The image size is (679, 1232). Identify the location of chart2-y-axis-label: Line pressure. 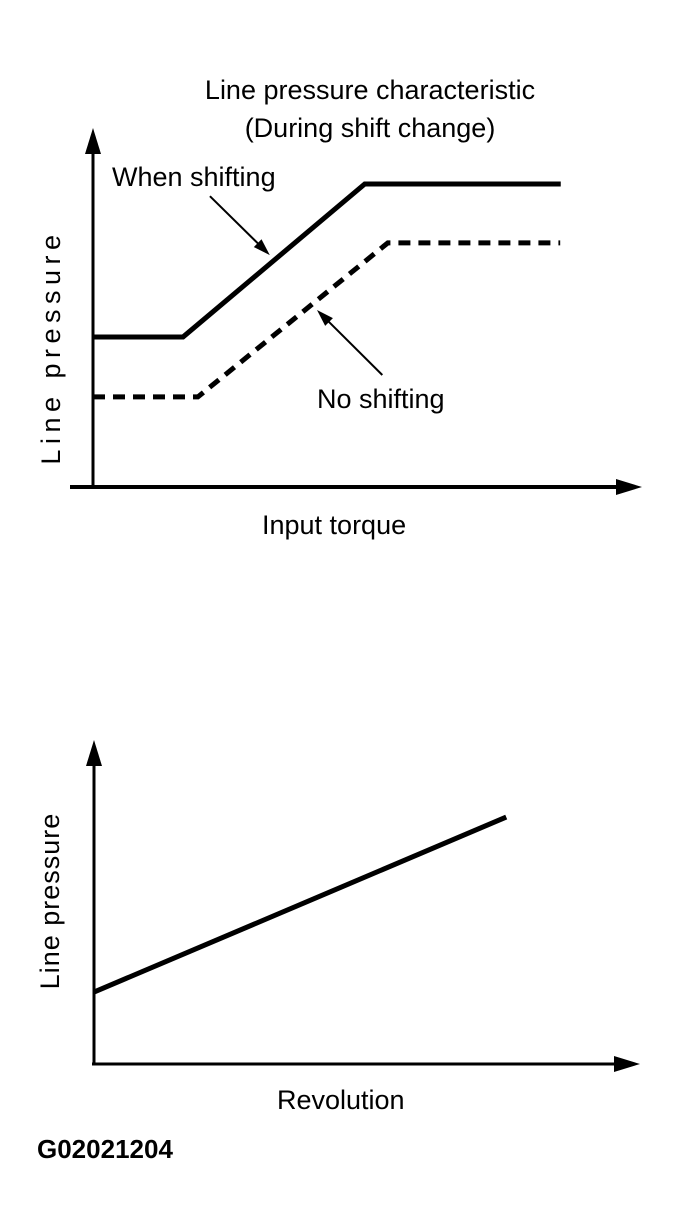
(50, 901).